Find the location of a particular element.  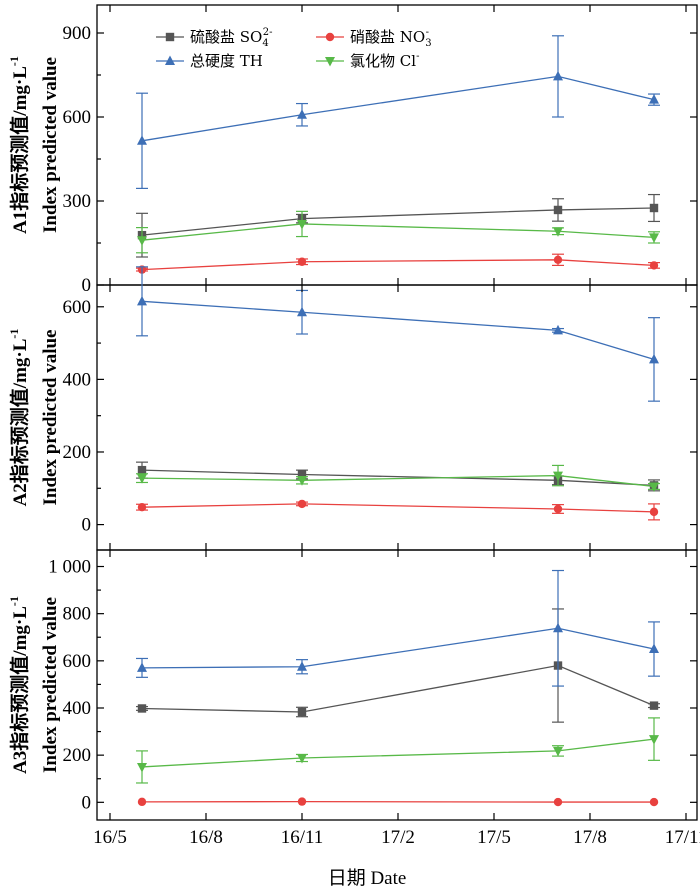

legend-label: 总硬度 TH is located at coordinates (226, 61).